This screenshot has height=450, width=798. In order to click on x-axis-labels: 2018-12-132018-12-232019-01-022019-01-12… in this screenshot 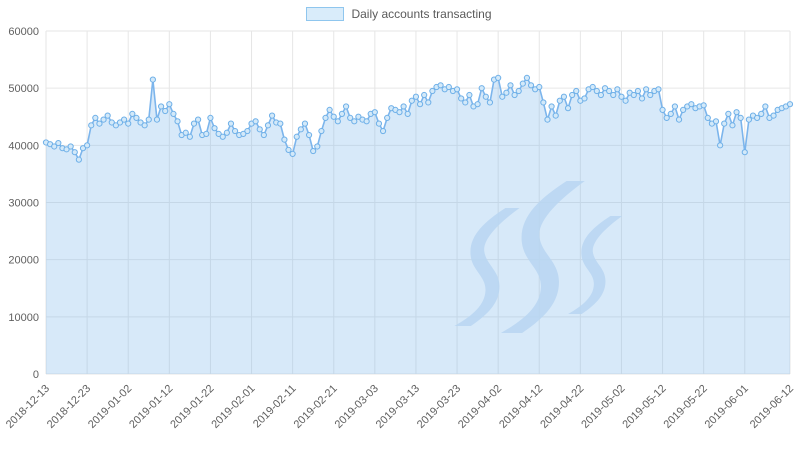, I will do `click(400, 407)`.